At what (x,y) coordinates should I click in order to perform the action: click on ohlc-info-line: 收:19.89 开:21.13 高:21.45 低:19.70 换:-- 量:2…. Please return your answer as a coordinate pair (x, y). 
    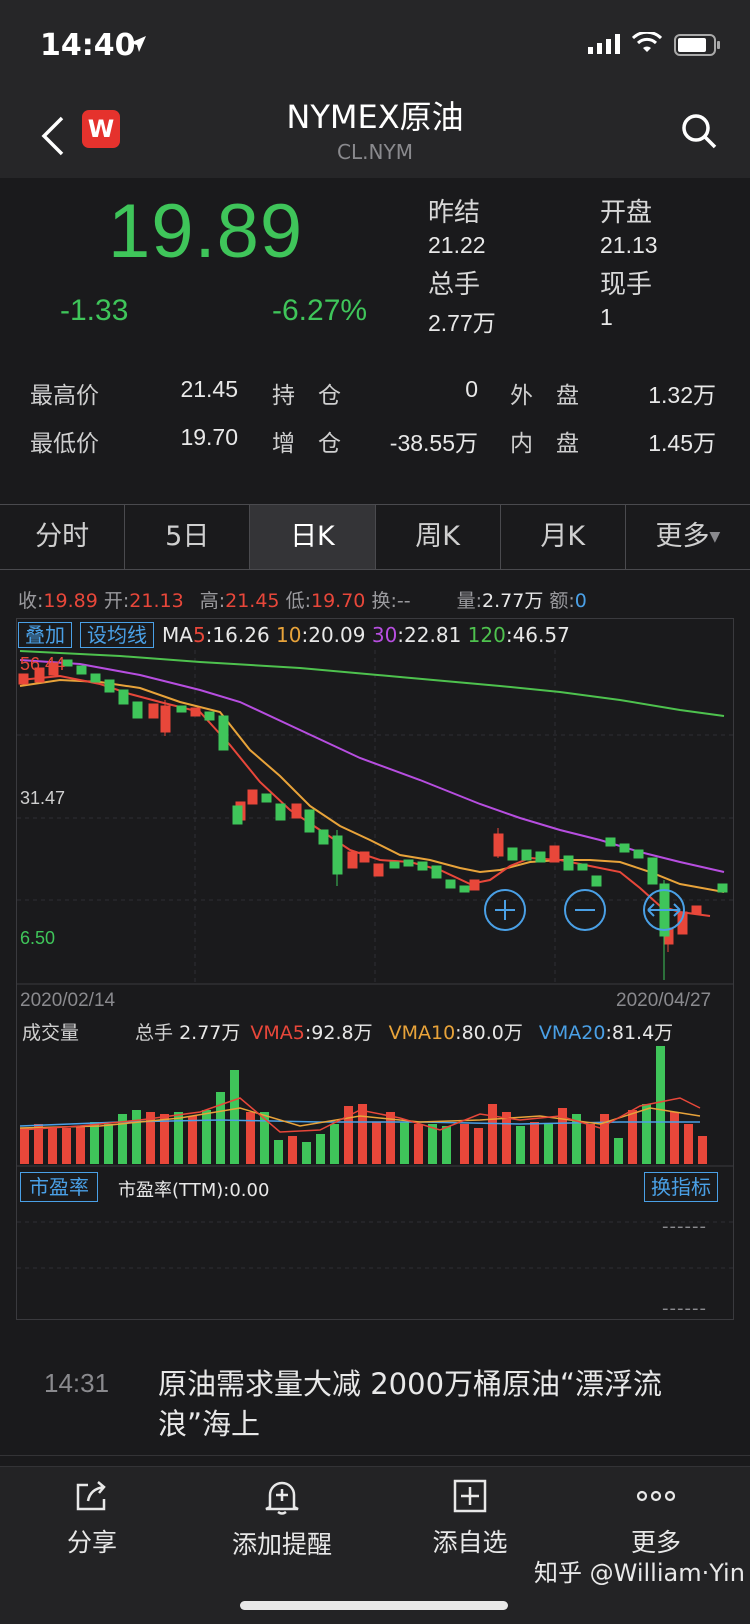
    Looking at the image, I should click on (378, 601).